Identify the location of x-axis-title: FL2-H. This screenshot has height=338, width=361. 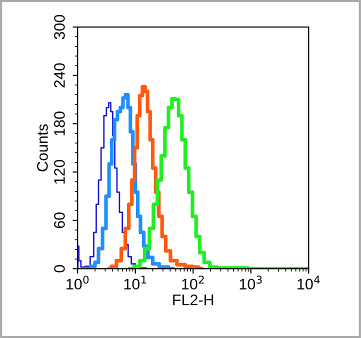
(193, 300).